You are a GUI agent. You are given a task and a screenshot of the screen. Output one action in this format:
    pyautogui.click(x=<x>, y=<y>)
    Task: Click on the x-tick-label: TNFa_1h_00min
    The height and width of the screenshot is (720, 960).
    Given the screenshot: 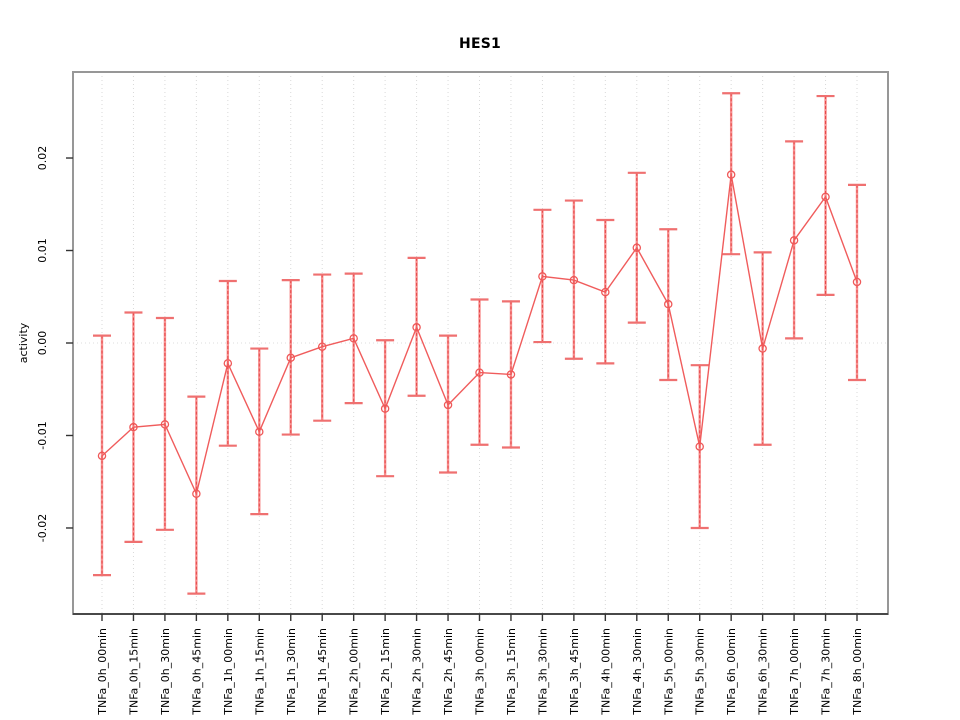 What is the action you would take?
    pyautogui.click(x=228, y=672)
    